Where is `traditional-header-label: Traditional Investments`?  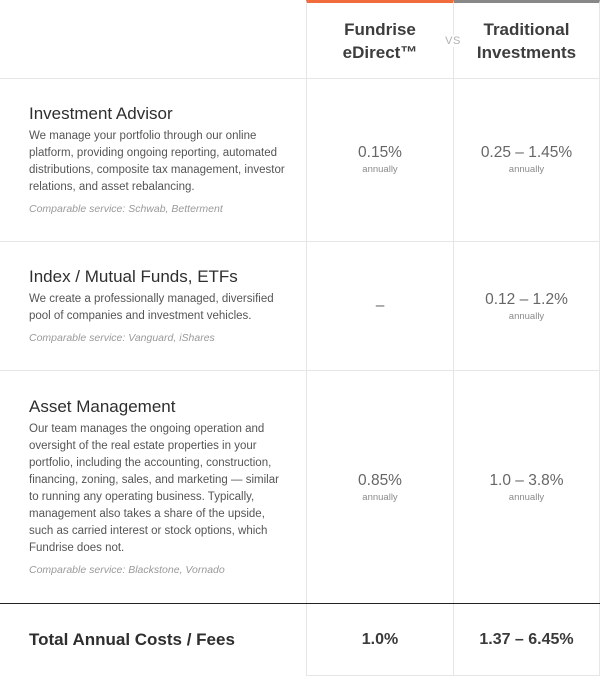 traditional-header-label: Traditional Investments is located at coordinates (526, 40).